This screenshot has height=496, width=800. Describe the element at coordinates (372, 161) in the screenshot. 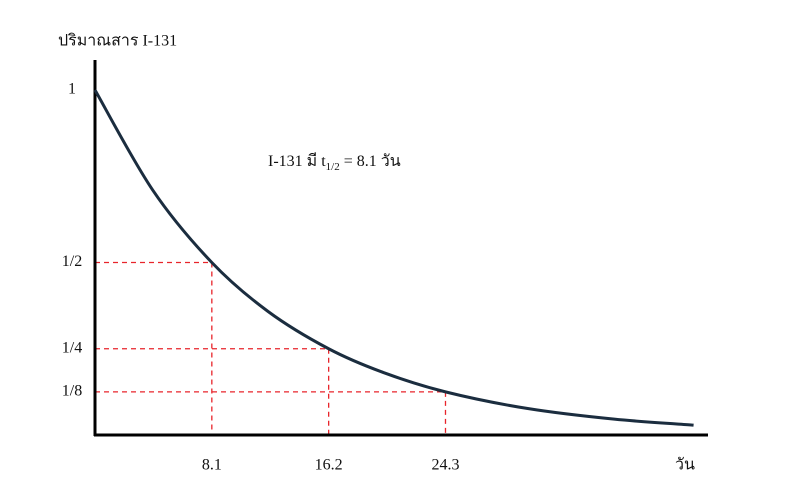

I see `annotation-tail: = 8.1 วัน` at that location.